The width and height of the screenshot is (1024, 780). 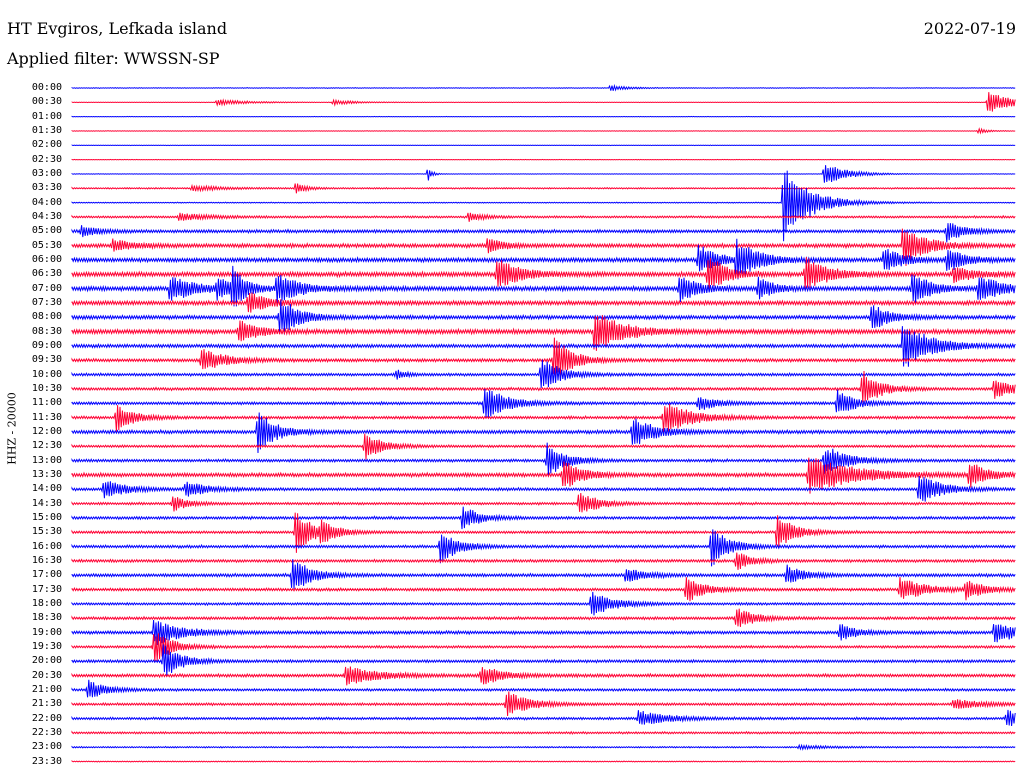 I want to click on time-label: 21:00, so click(x=46, y=689).